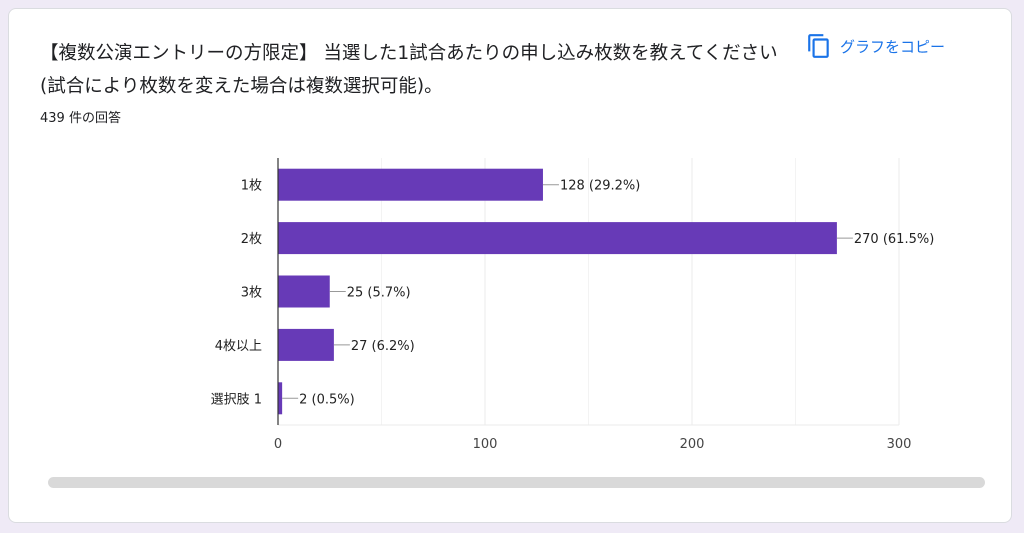 The height and width of the screenshot is (533, 1024). I want to click on copy-chart-button: グラフをコピー, so click(875, 46).